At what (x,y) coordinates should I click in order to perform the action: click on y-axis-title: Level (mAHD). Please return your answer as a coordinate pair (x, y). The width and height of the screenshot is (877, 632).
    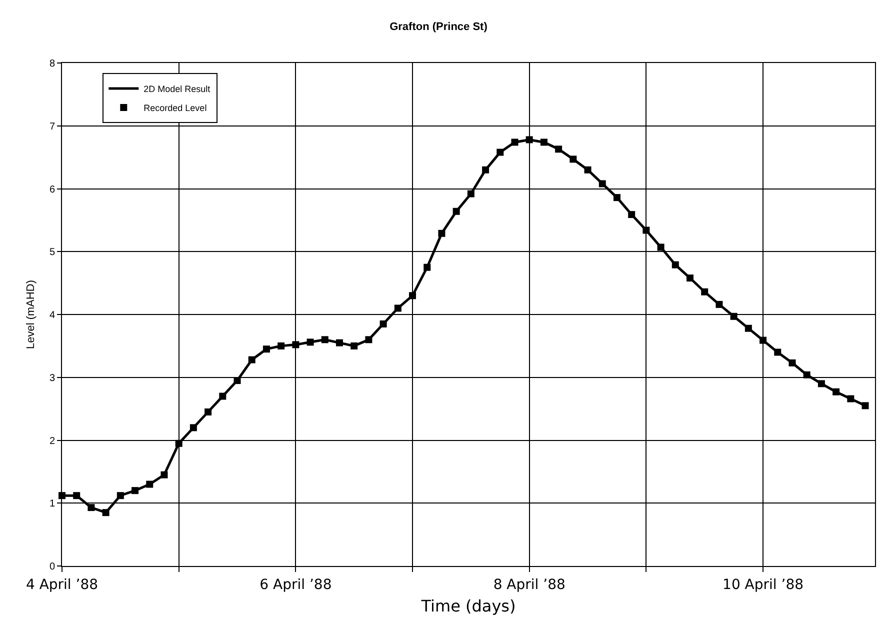
    Looking at the image, I should click on (31, 315).